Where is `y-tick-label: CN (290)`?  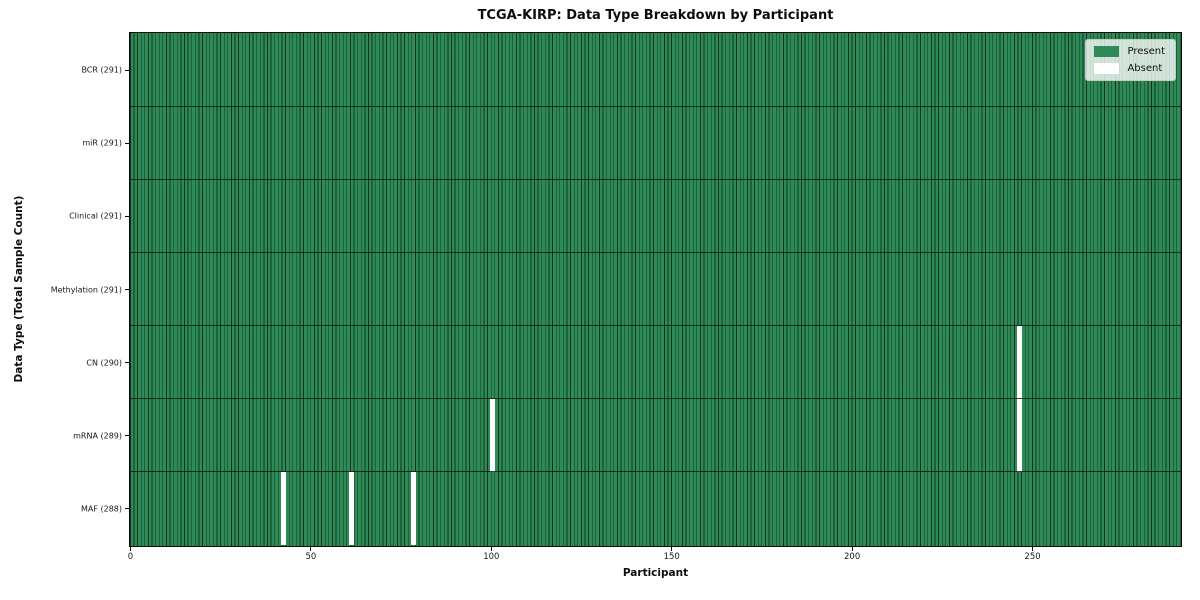 y-tick-label: CN (290) is located at coordinates (104, 363).